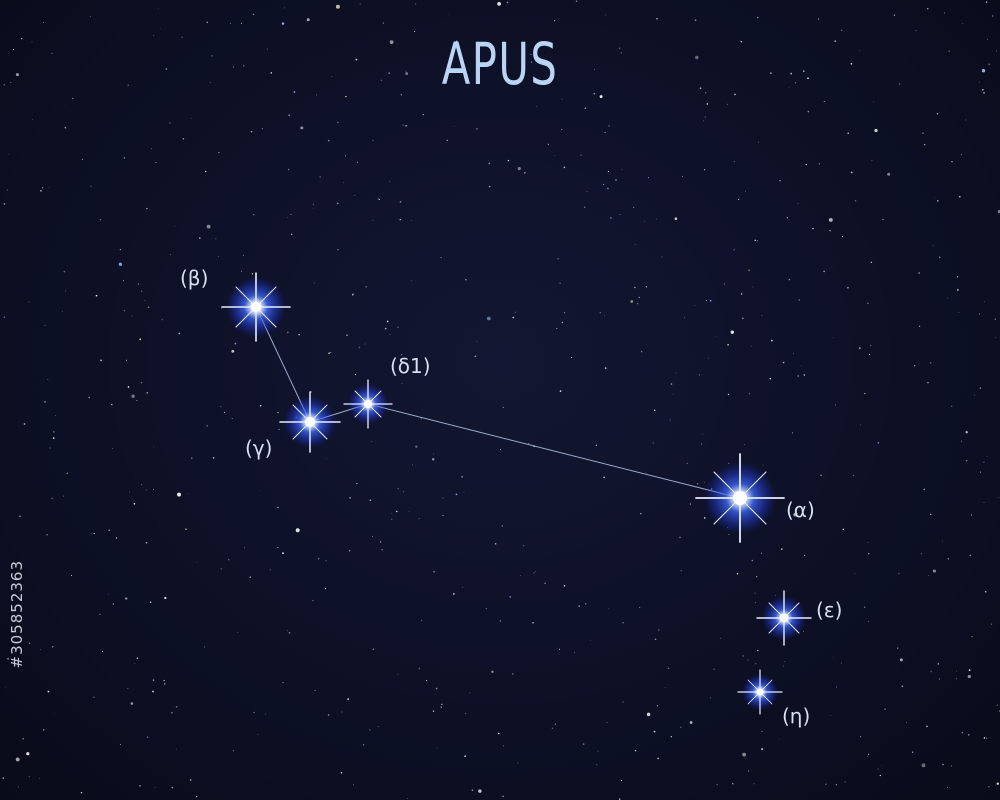 The width and height of the screenshot is (1000, 800). I want to click on constellation-lines, so click(498, 402).